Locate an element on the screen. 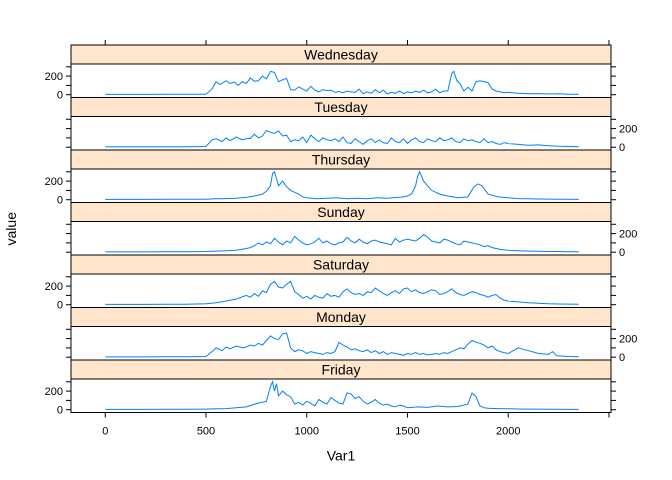 The width and height of the screenshot is (672, 480). x-tick-label: 1500 is located at coordinates (407, 432).